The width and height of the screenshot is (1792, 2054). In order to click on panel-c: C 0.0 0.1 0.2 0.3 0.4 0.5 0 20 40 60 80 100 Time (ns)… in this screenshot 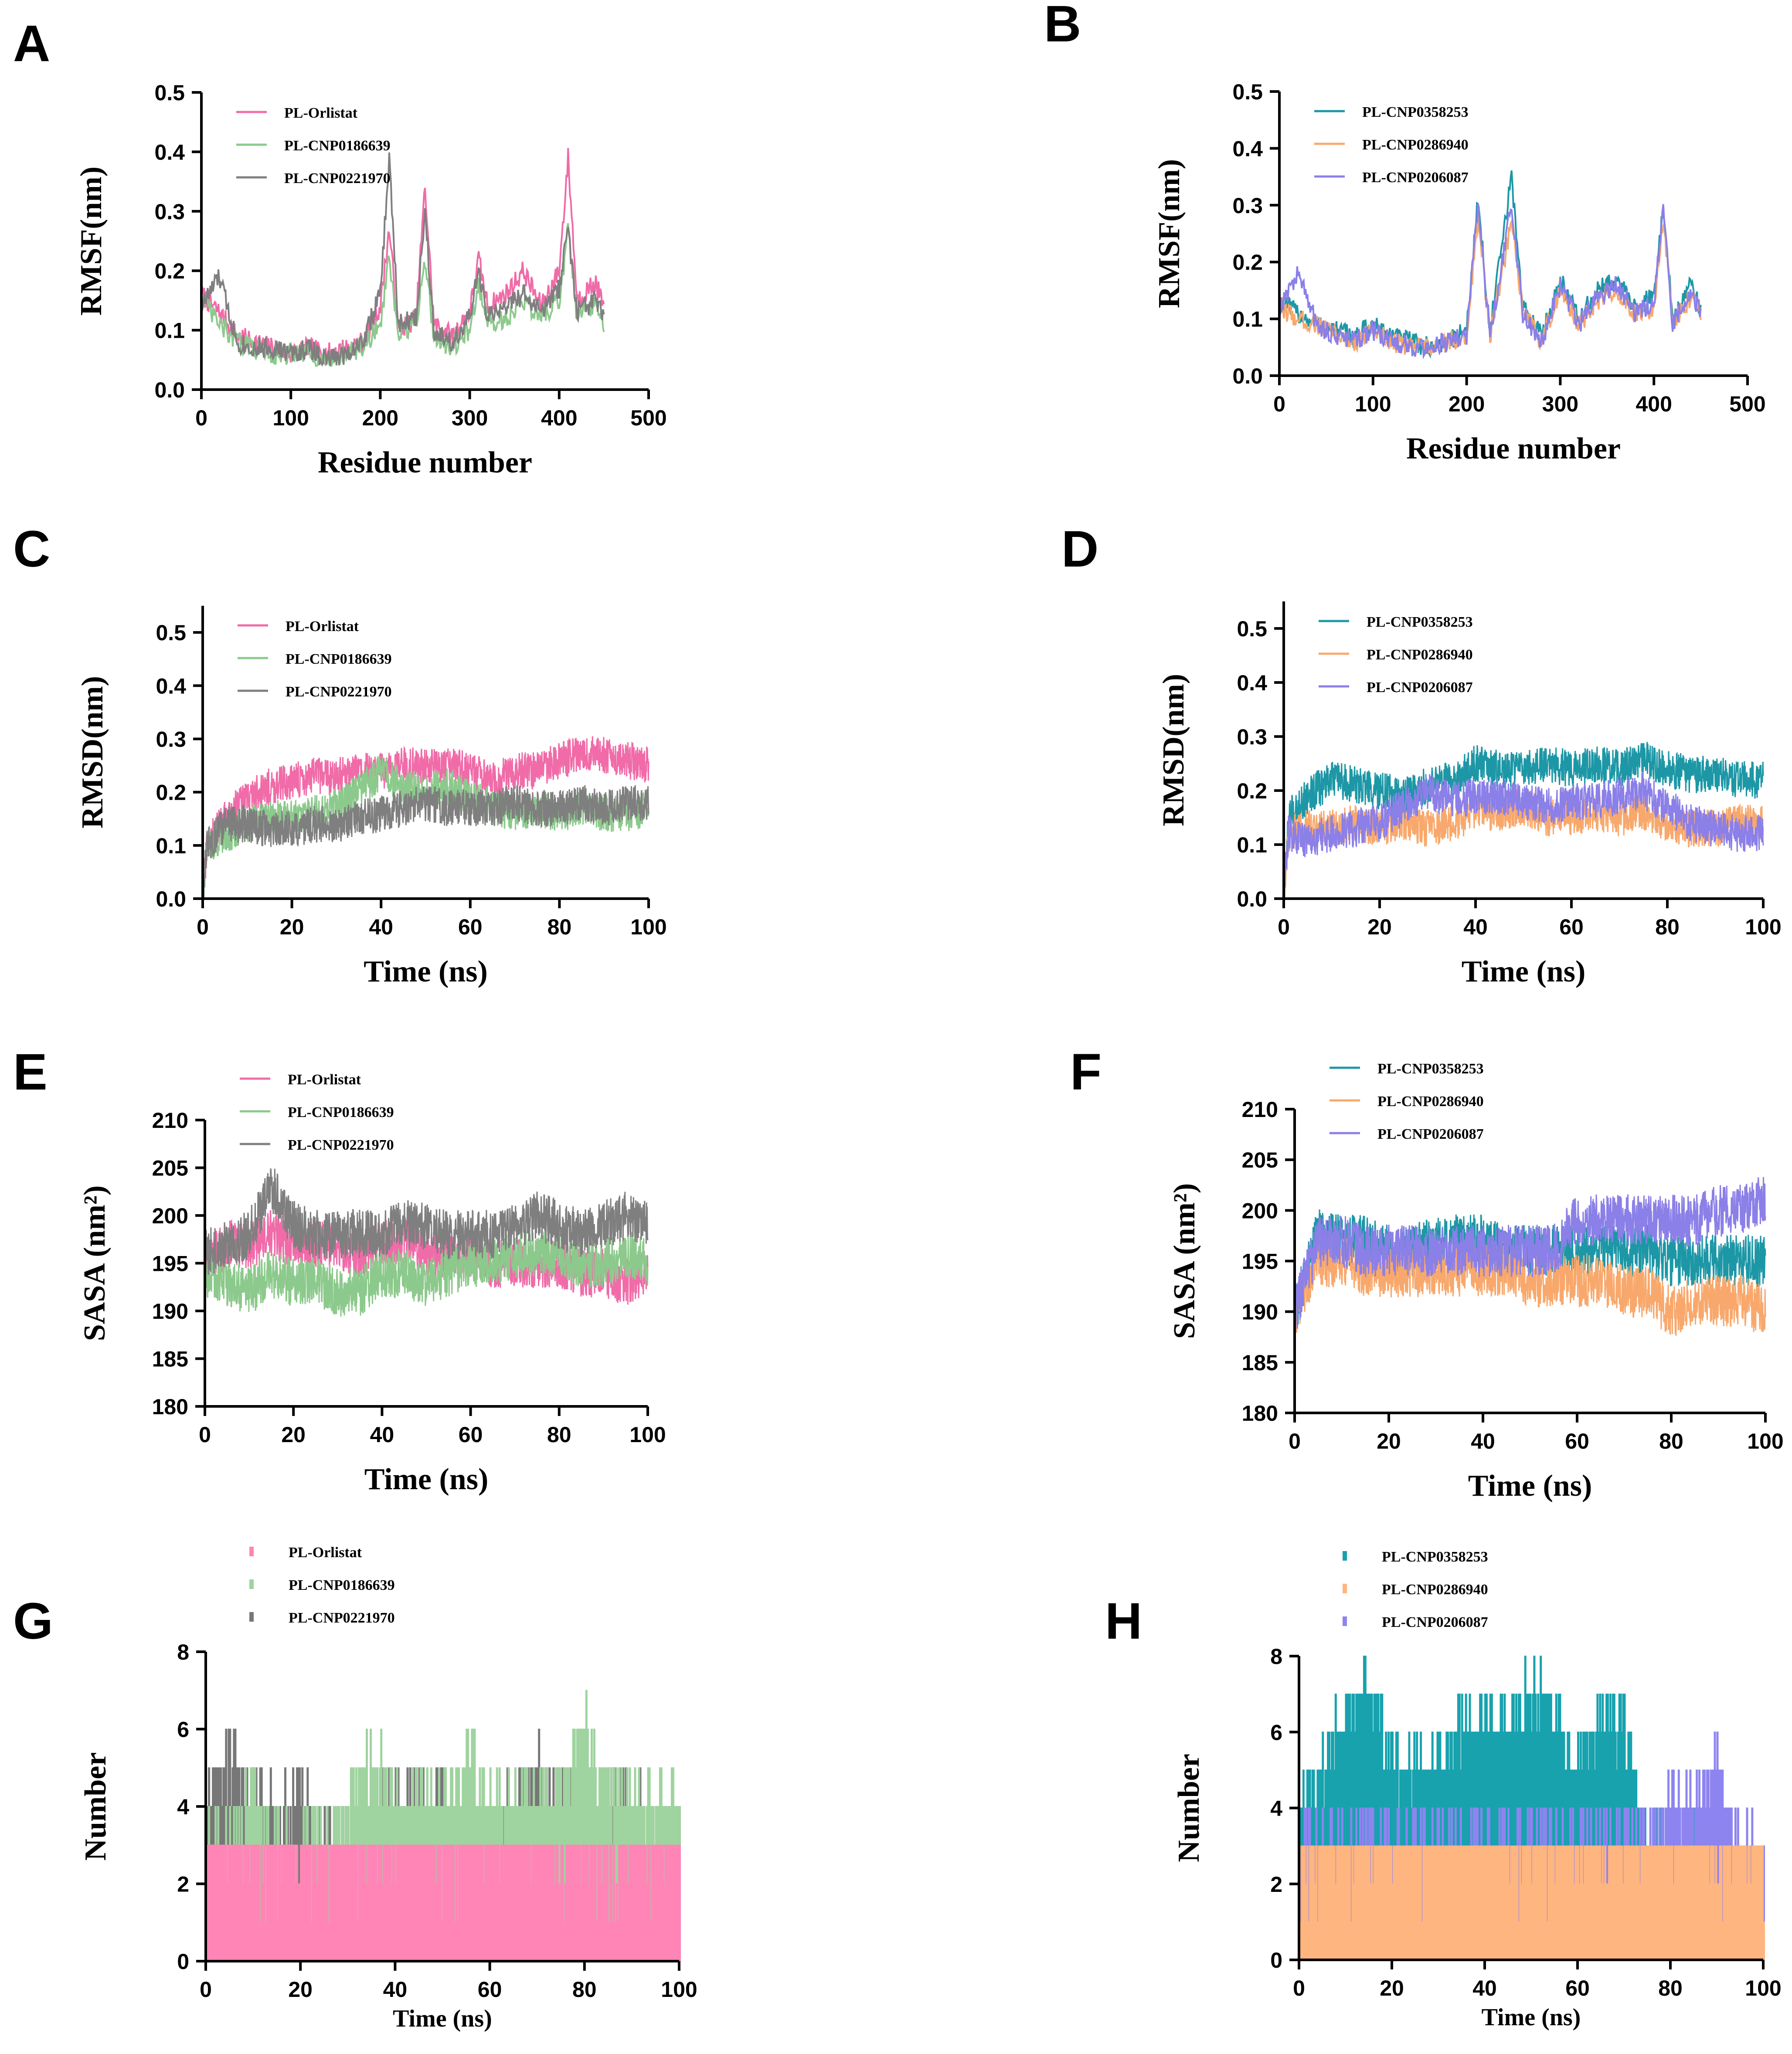, I will do `click(340, 754)`.